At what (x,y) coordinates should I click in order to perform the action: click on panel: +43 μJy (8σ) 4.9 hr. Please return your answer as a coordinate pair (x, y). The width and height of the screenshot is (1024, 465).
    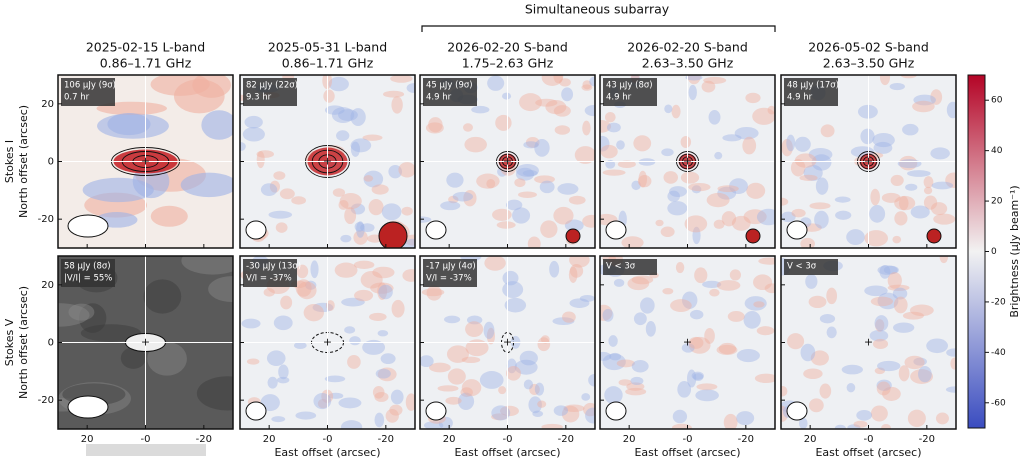
    Looking at the image, I should click on (687, 161).